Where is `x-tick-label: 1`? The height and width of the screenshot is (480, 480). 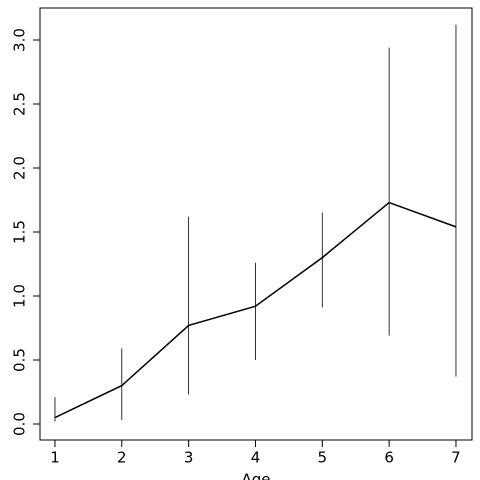
x-tick-label: 1 is located at coordinates (55, 458).